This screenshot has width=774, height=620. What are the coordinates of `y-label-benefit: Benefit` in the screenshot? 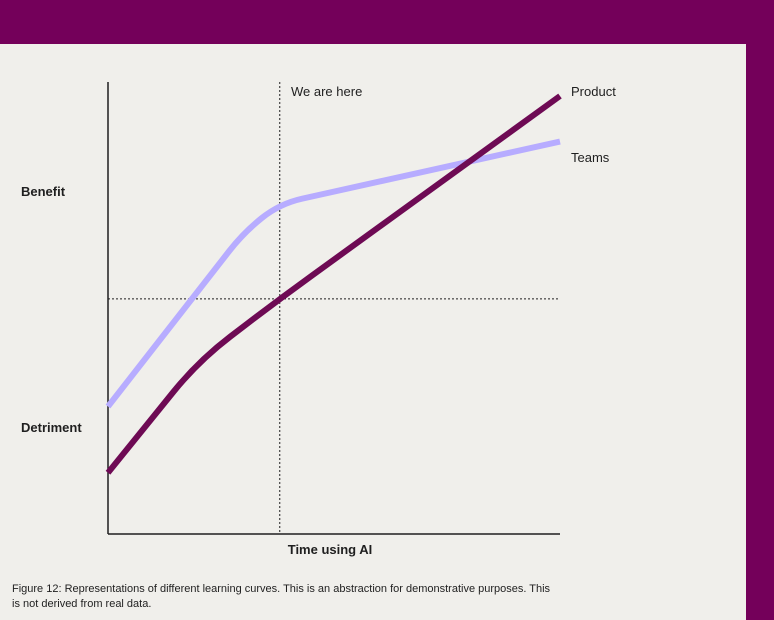 It's located at (43, 191).